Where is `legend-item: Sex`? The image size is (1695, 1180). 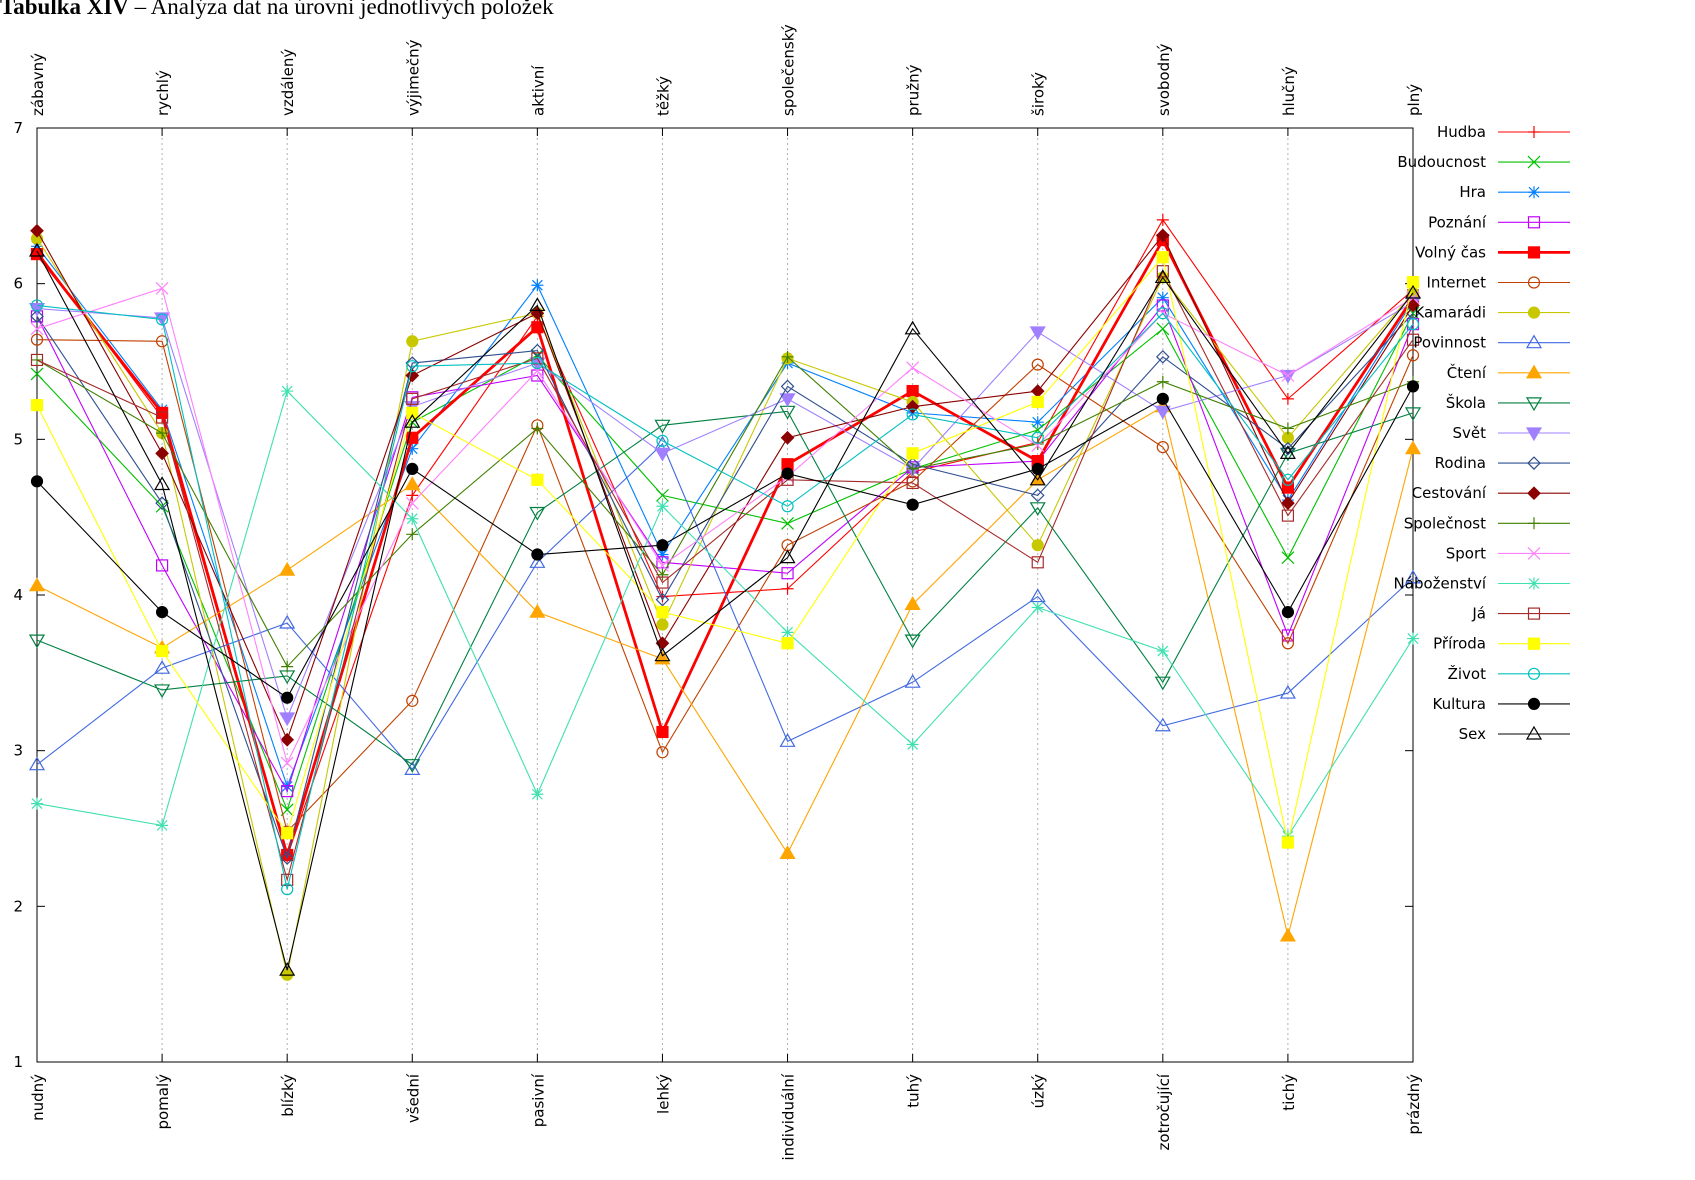
legend-item: Sex is located at coordinates (1514, 734).